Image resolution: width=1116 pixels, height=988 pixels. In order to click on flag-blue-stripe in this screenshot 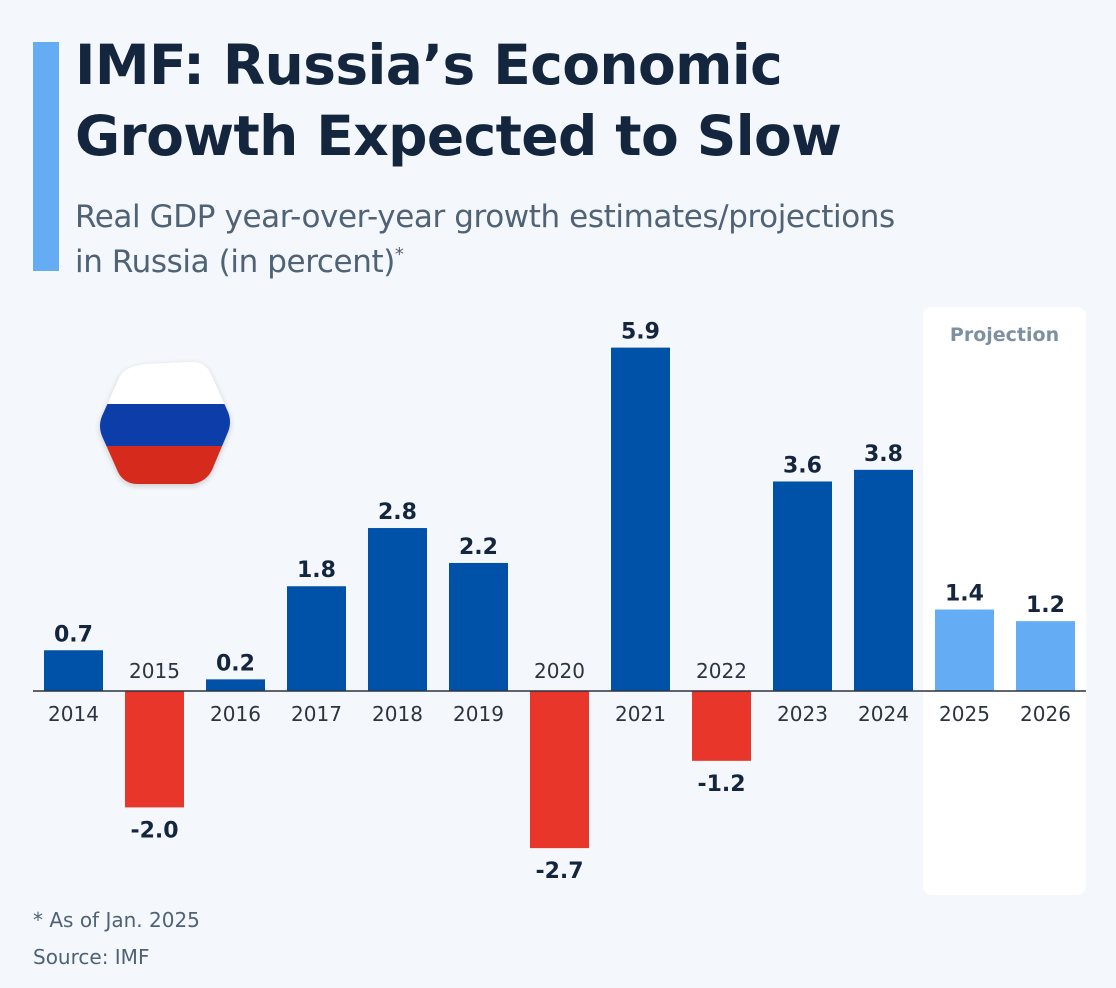, I will do `click(165, 425)`.